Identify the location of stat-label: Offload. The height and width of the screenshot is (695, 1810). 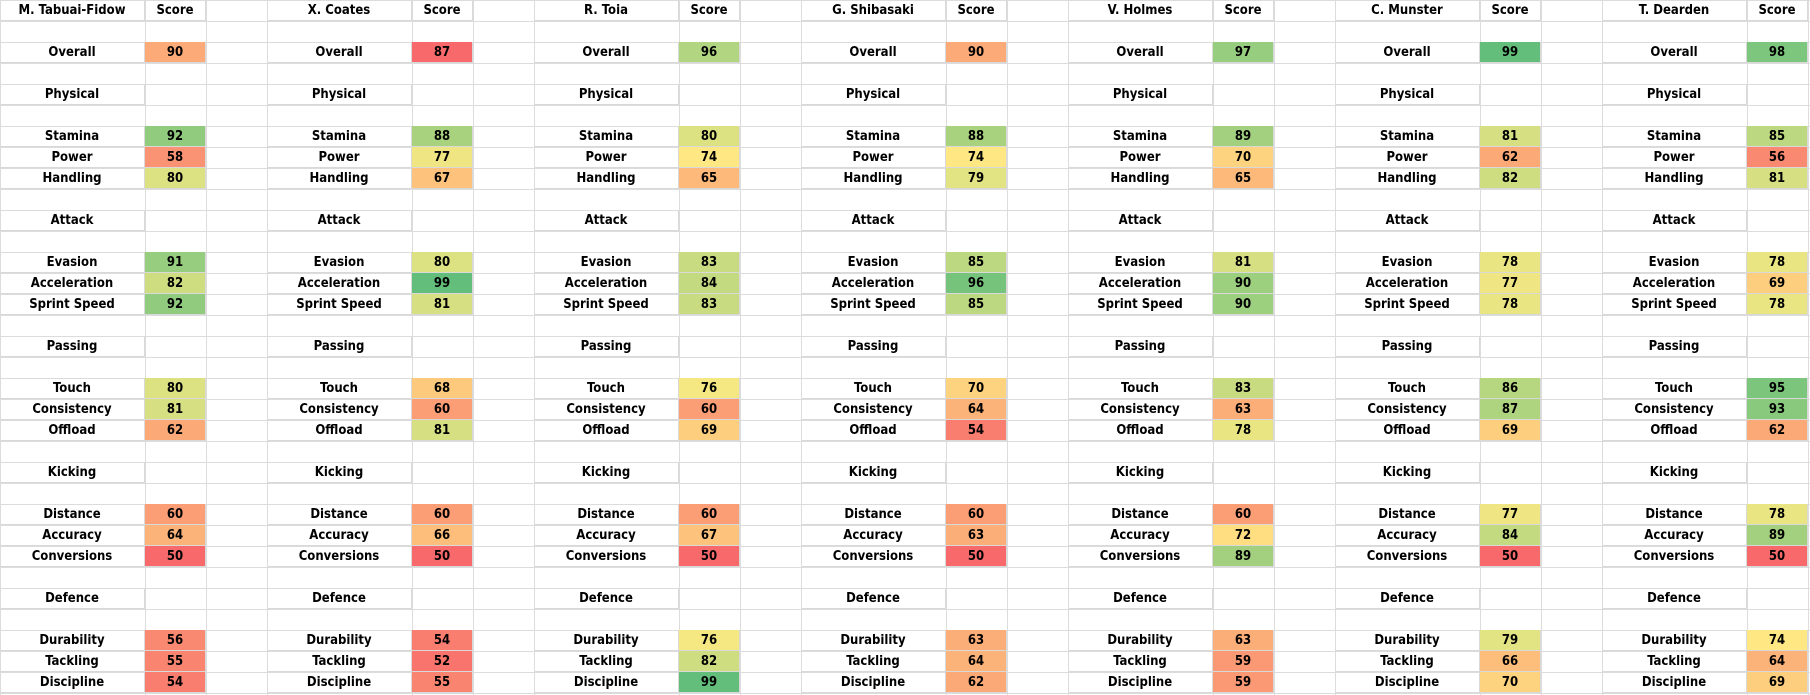
(72, 430).